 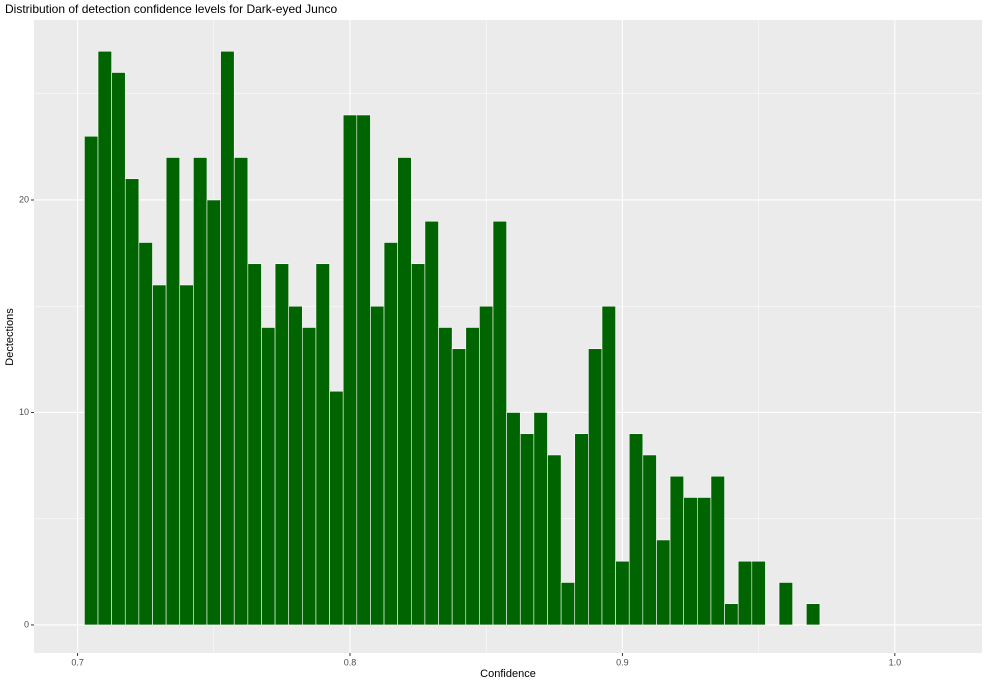 What do you see at coordinates (622, 662) in the screenshot?
I see `x-tick-label: 0.9` at bounding box center [622, 662].